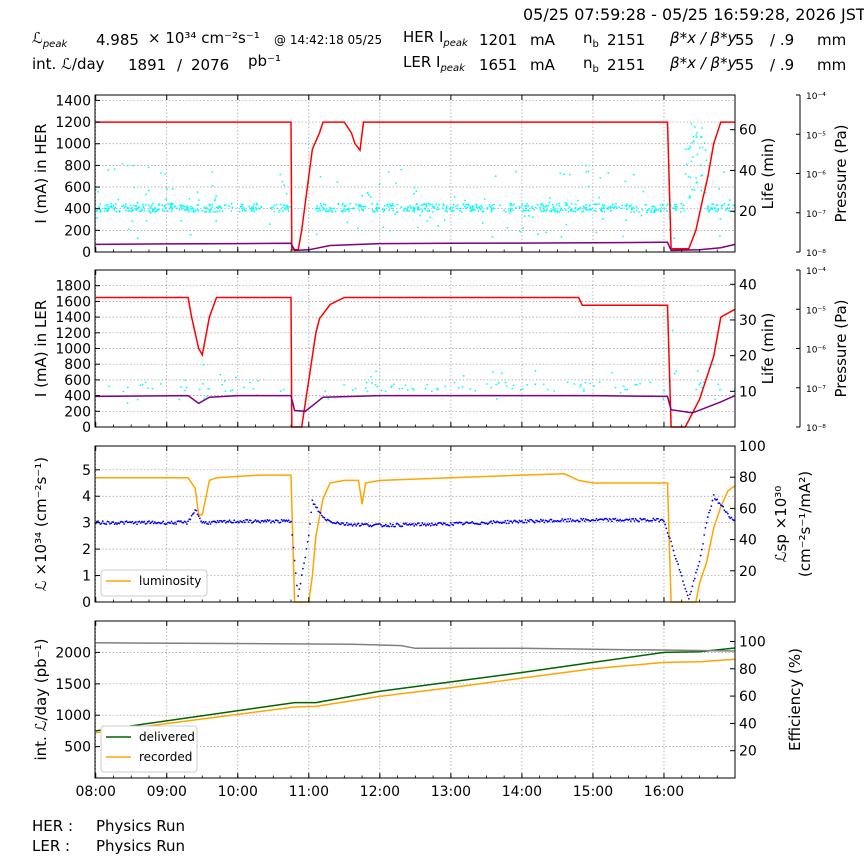 The image size is (864, 864). I want to click on her-label: HER Ipeak, so click(435, 38).